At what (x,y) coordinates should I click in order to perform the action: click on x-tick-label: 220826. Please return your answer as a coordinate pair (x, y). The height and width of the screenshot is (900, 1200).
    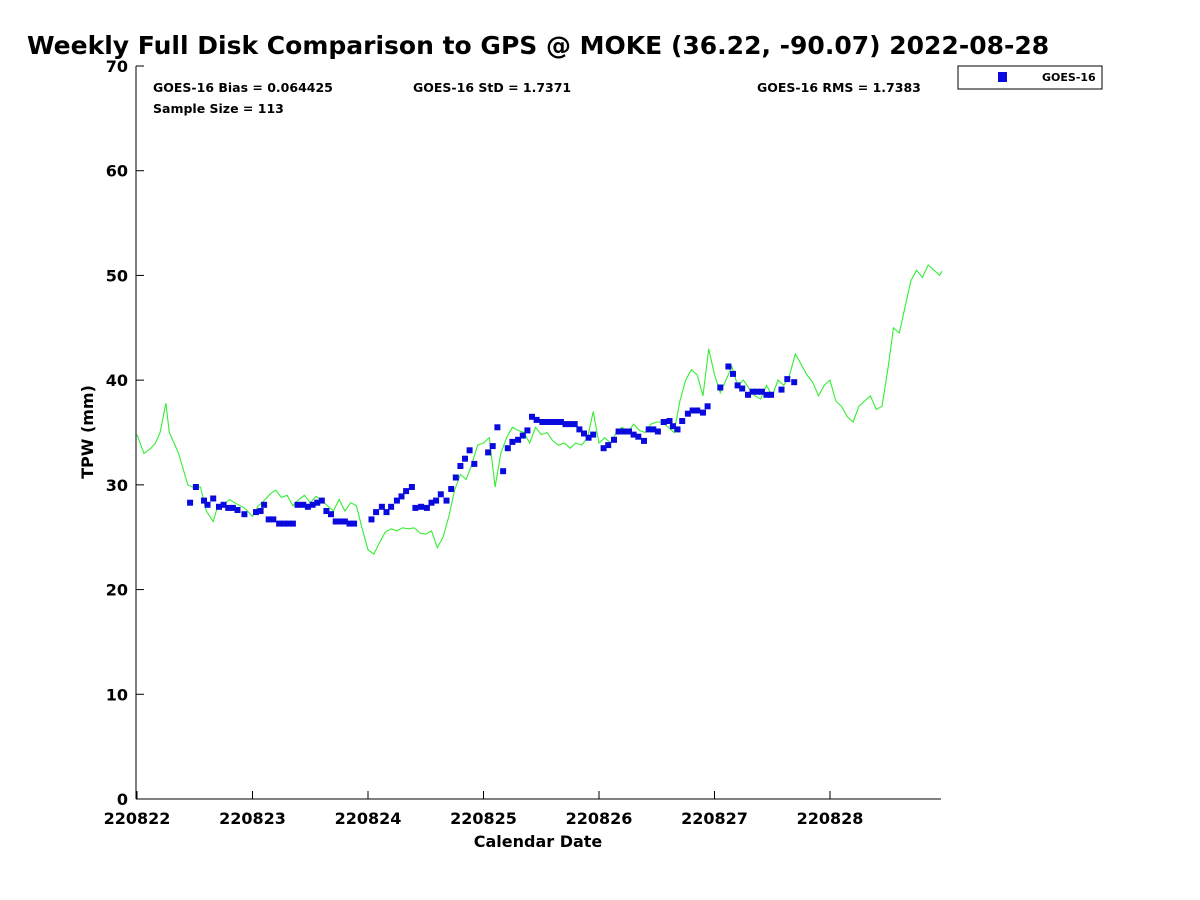
    Looking at the image, I should click on (599, 818).